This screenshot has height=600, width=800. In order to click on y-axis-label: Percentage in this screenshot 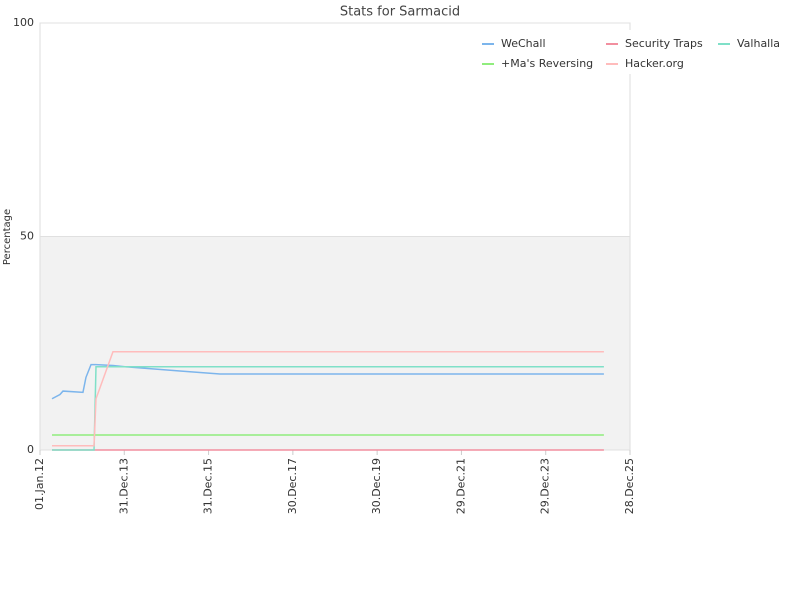, I will do `click(7, 237)`.